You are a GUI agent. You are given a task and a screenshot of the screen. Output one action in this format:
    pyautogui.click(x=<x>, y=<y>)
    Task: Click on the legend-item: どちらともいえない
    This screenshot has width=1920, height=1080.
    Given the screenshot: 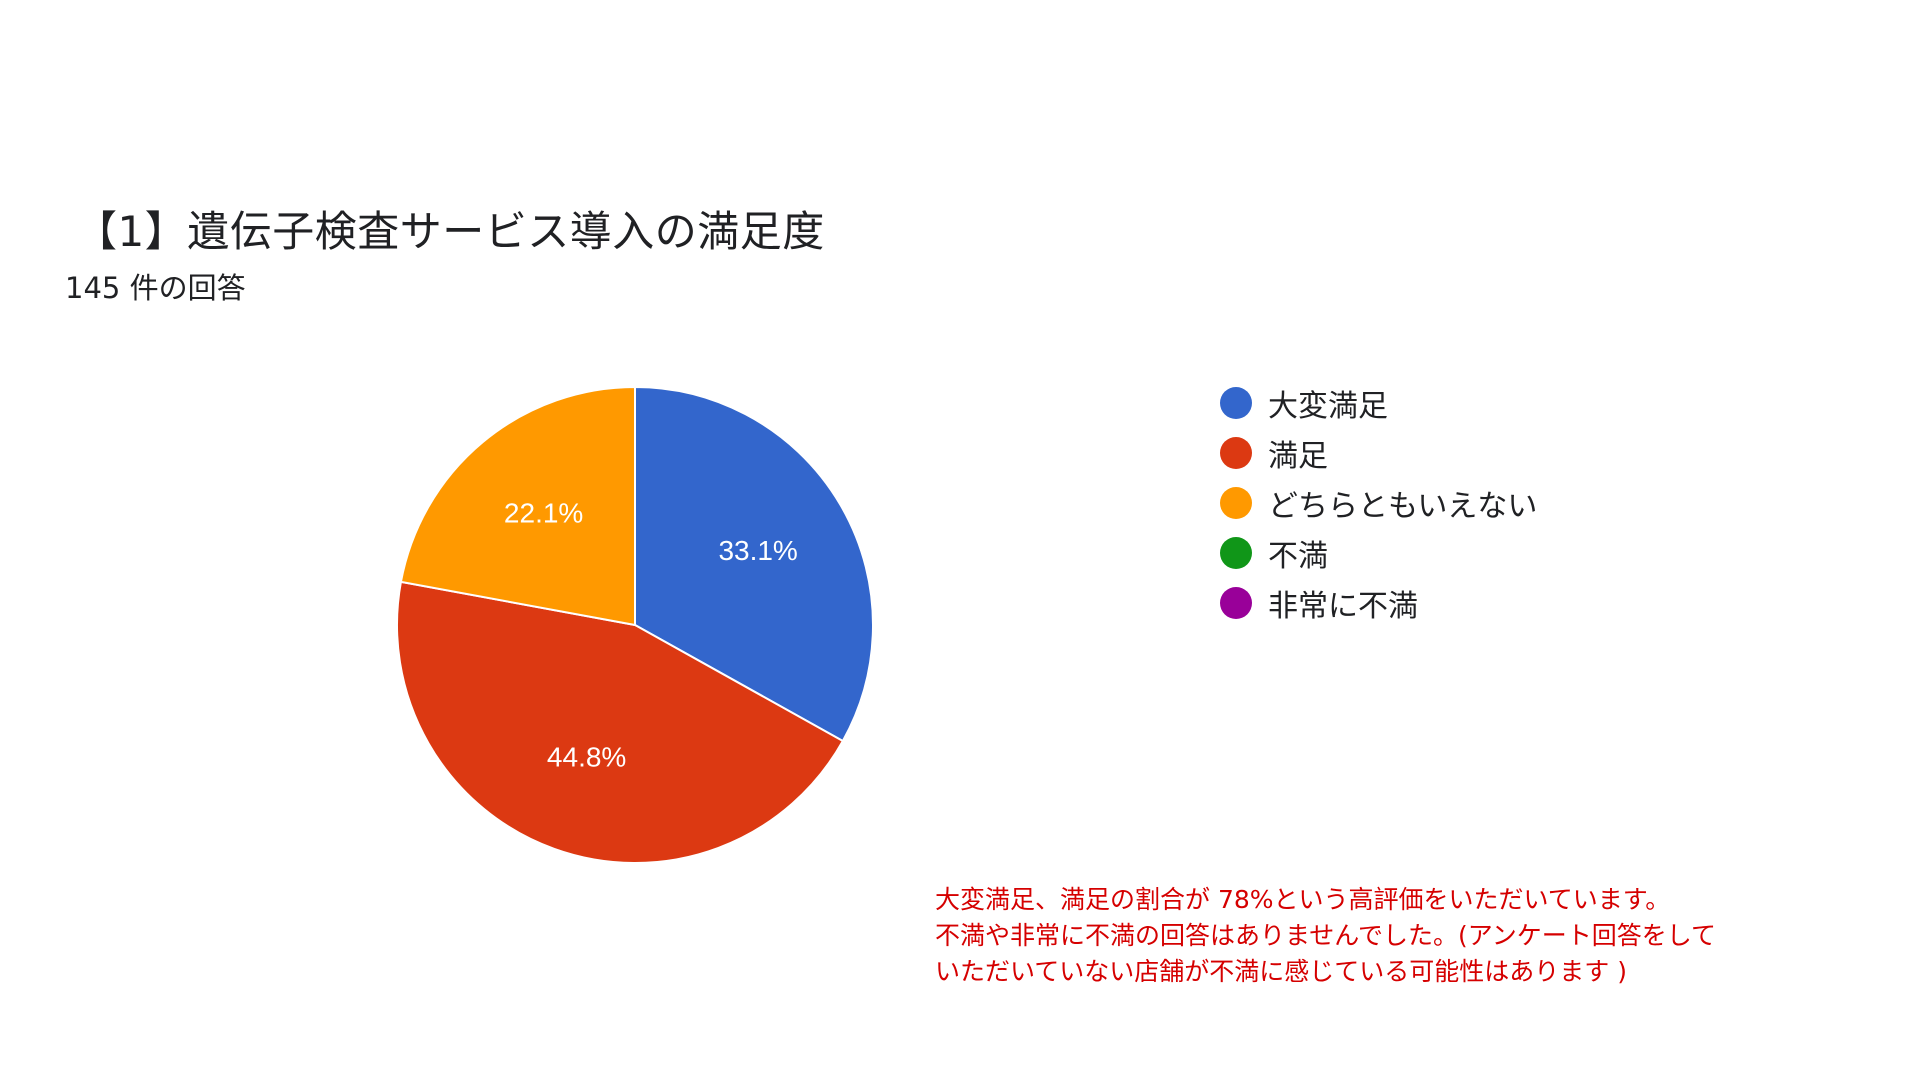 What is the action you would take?
    pyautogui.click(x=1378, y=503)
    